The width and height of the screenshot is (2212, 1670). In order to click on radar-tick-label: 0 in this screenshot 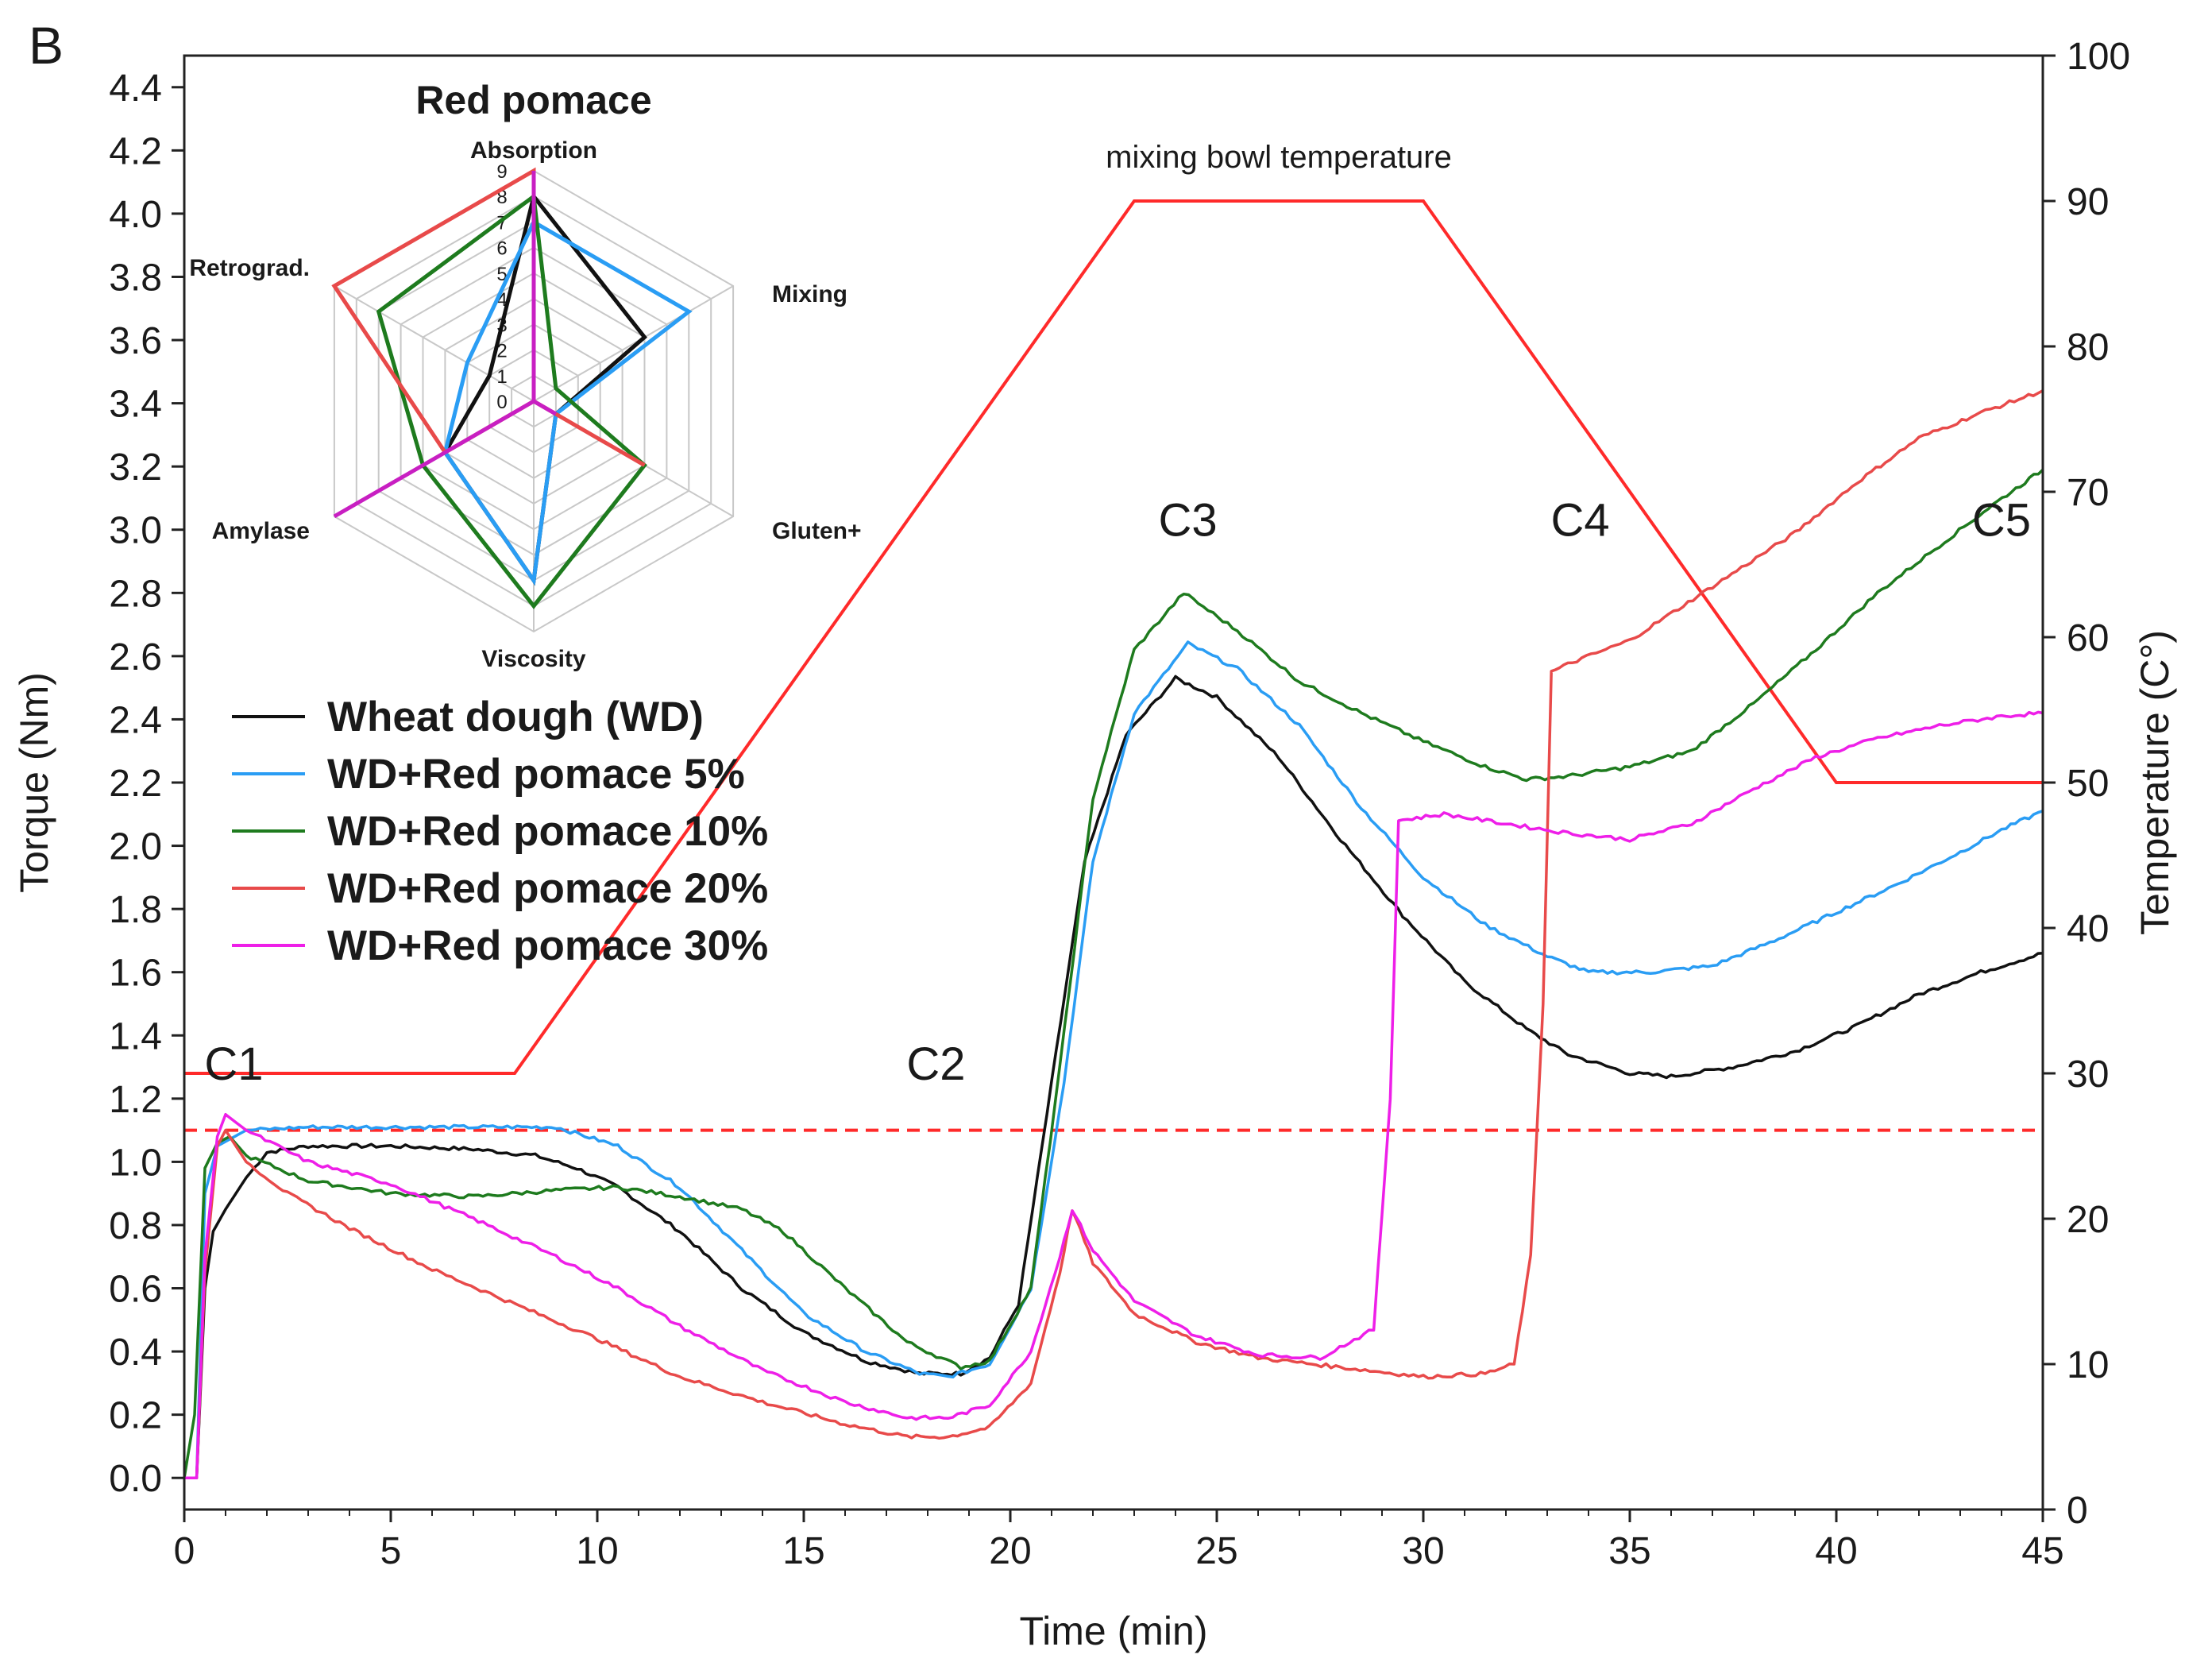, I will do `click(501, 402)`.